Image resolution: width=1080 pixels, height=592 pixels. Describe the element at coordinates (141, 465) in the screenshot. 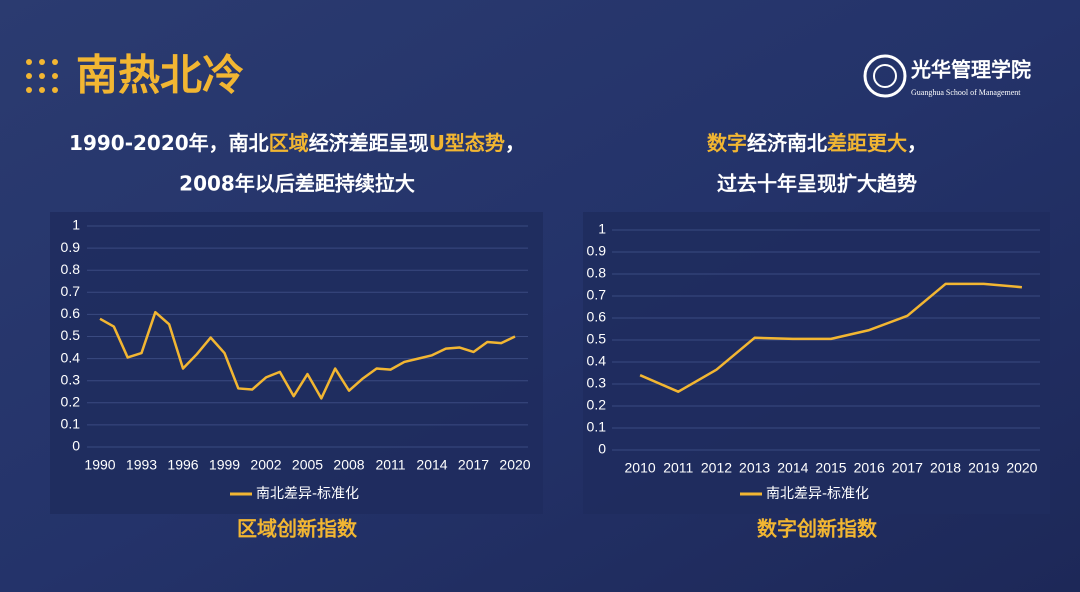

I see `x-tick-label: 1993` at that location.